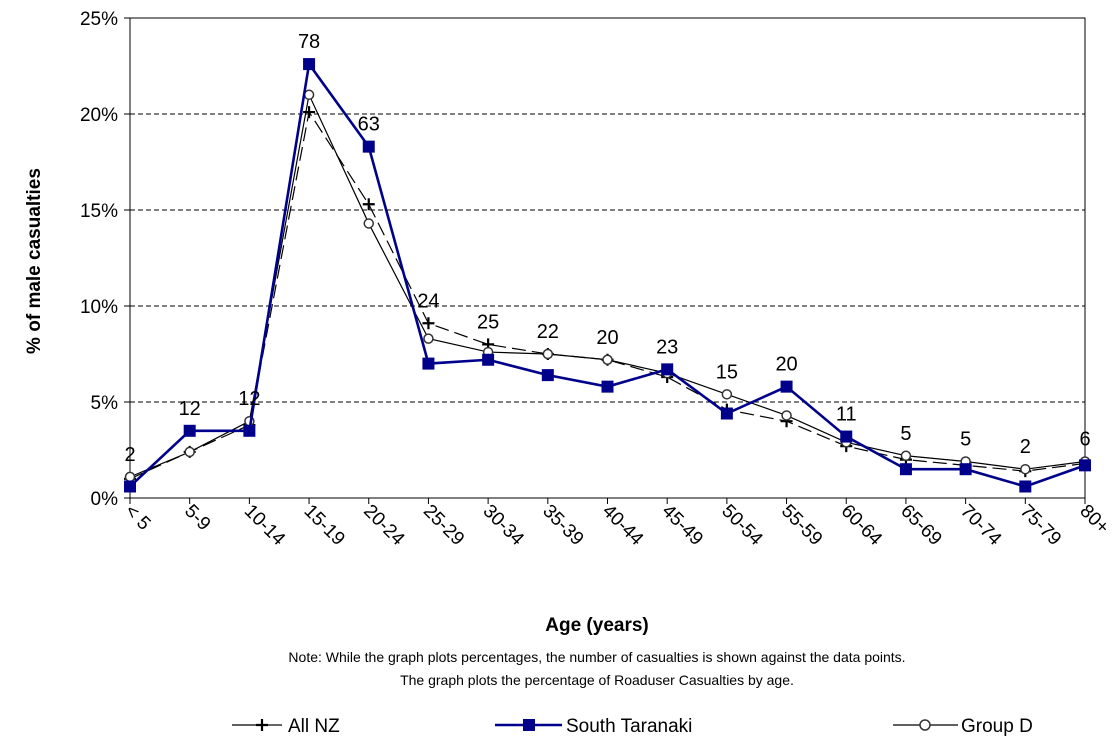  I want to click on square-marker-icon, so click(529, 725).